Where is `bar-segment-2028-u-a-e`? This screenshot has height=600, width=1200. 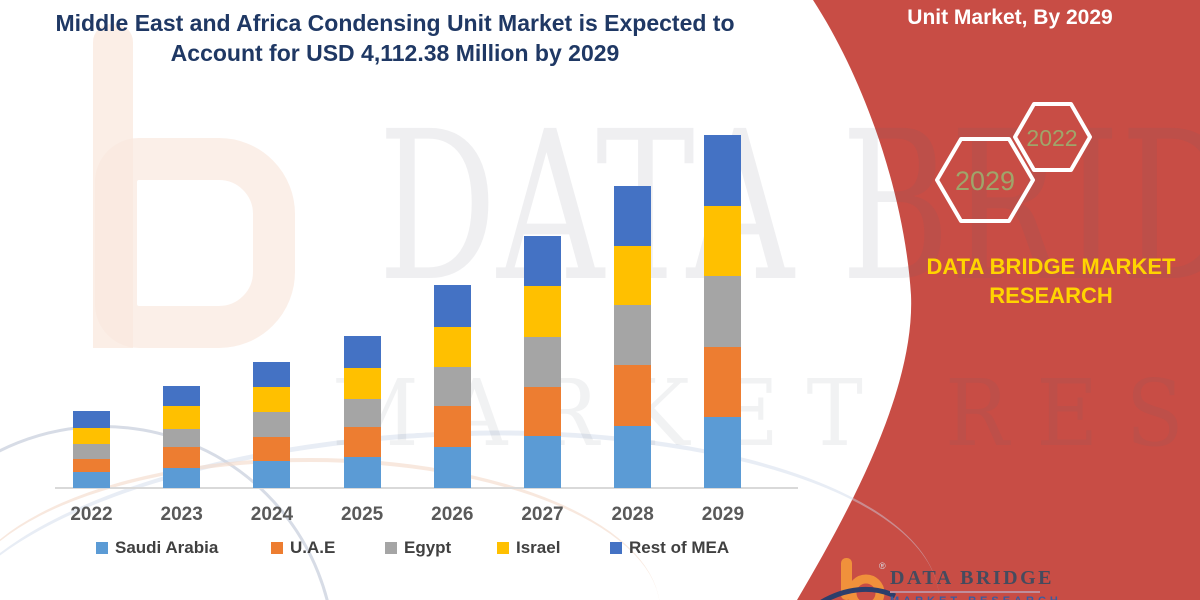
bar-segment-2028-u-a-e is located at coordinates (633, 395).